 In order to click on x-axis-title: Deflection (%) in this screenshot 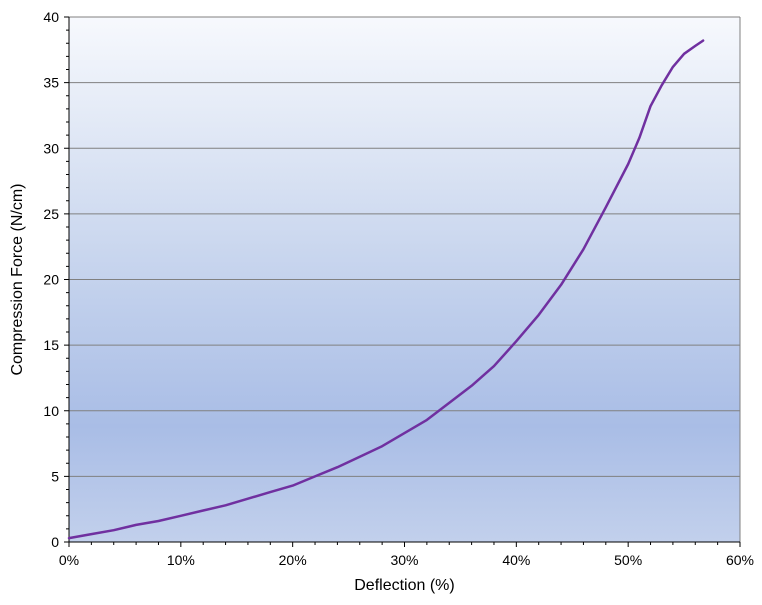, I will do `click(404, 585)`.